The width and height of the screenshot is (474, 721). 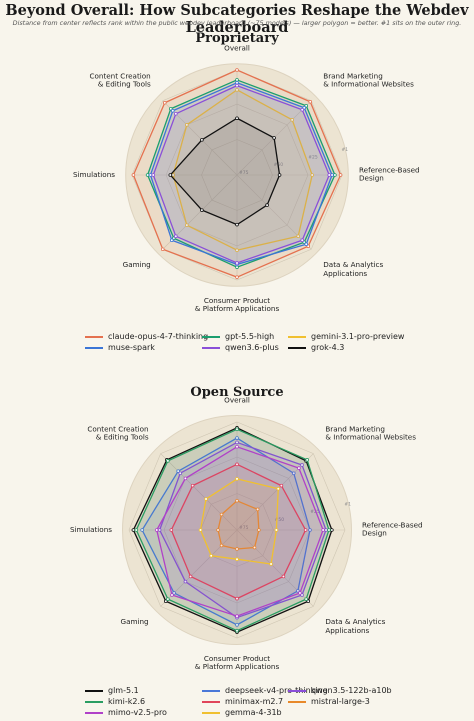 What do you see at coordinates (120, 347) in the screenshot?
I see `legend-item: muse-spark` at bounding box center [120, 347].